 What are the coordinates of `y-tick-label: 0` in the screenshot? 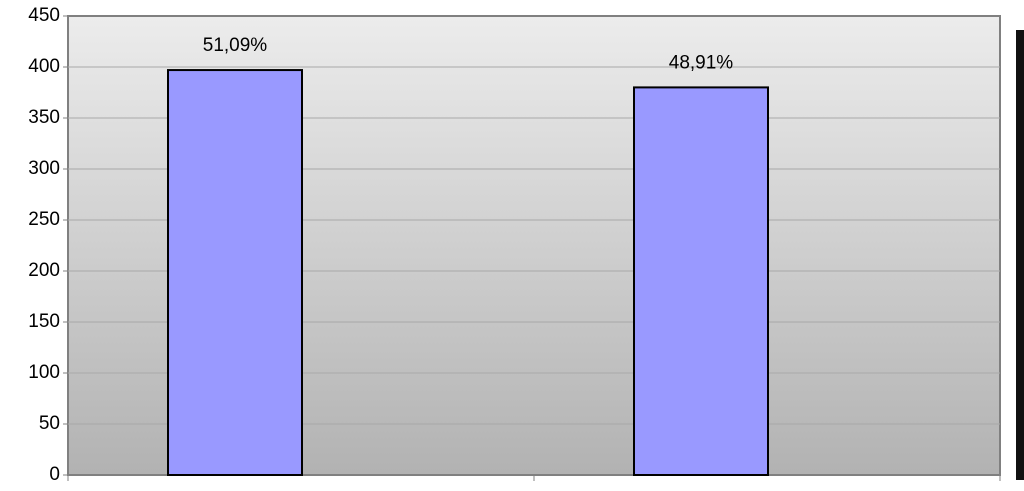 It's located at (54, 474).